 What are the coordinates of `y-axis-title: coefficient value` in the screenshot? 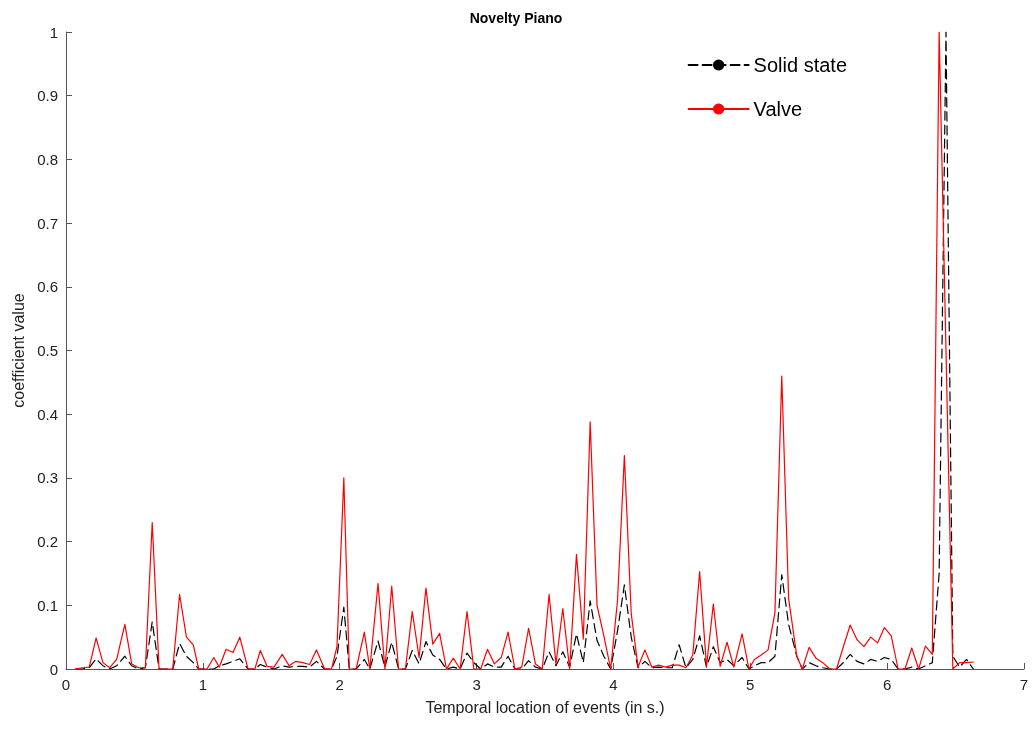 It's located at (18, 350).